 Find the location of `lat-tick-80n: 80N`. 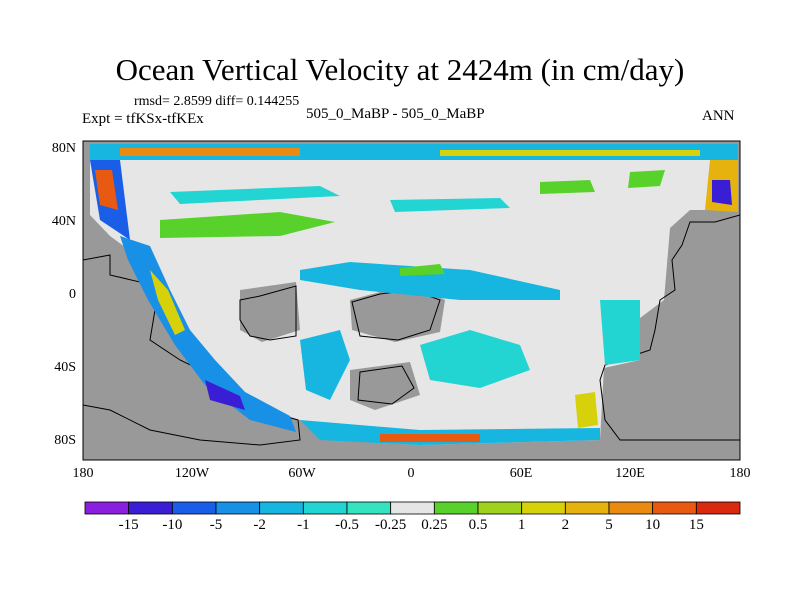

lat-tick-80n: 80N is located at coordinates (63, 148).